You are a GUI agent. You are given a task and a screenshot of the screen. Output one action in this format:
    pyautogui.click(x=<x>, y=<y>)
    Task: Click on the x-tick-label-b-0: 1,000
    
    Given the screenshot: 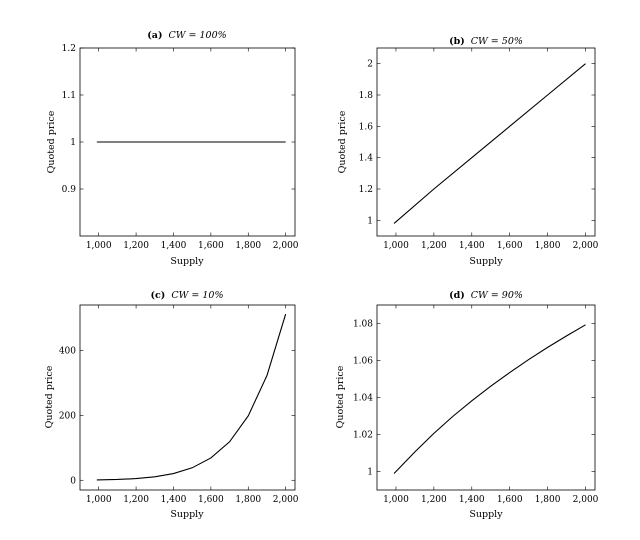 What is the action you would take?
    pyautogui.click(x=396, y=246)
    